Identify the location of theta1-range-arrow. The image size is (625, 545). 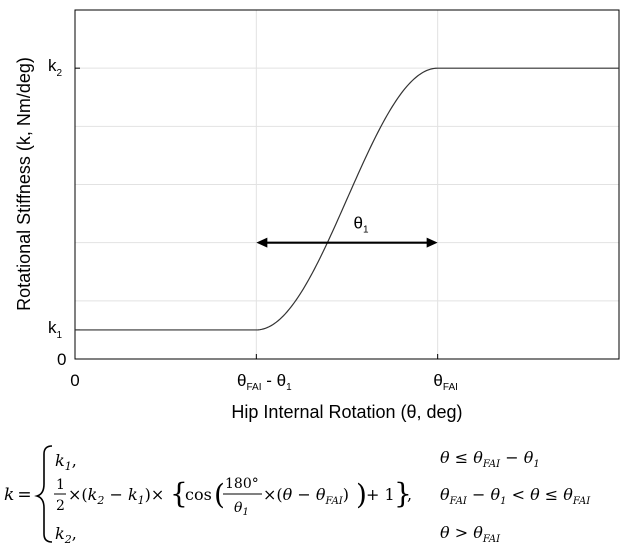
(347, 242).